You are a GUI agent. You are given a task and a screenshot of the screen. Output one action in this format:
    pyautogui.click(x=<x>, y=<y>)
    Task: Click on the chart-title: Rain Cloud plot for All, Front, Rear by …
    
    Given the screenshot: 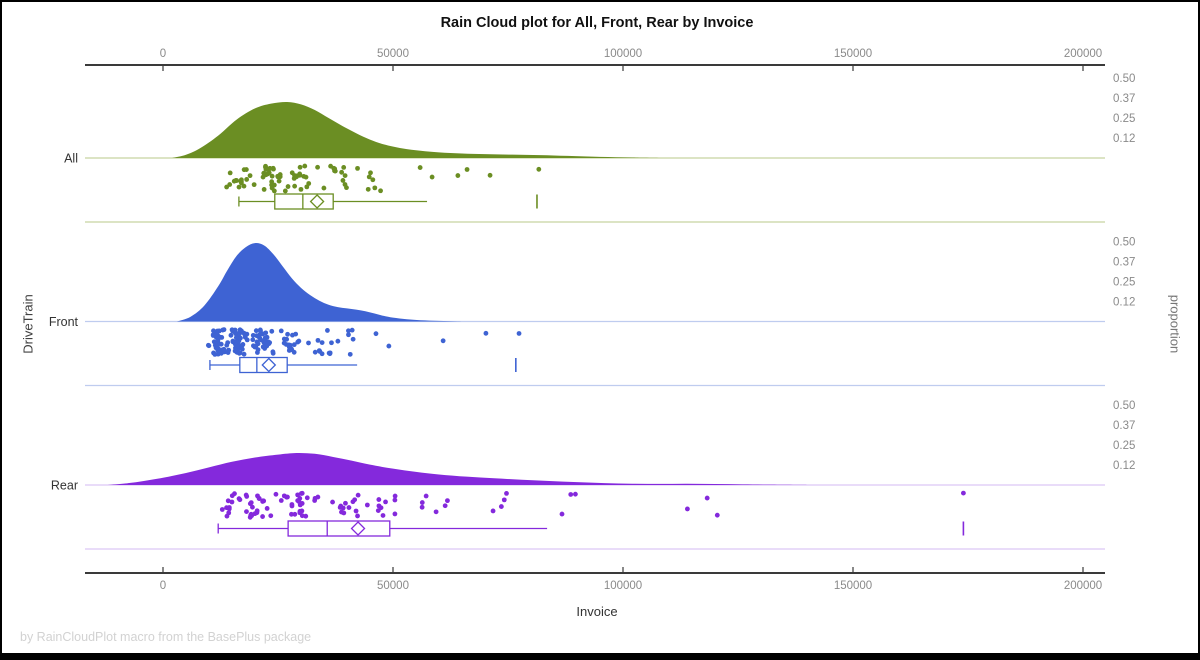 What is the action you would take?
    pyautogui.click(x=597, y=23)
    